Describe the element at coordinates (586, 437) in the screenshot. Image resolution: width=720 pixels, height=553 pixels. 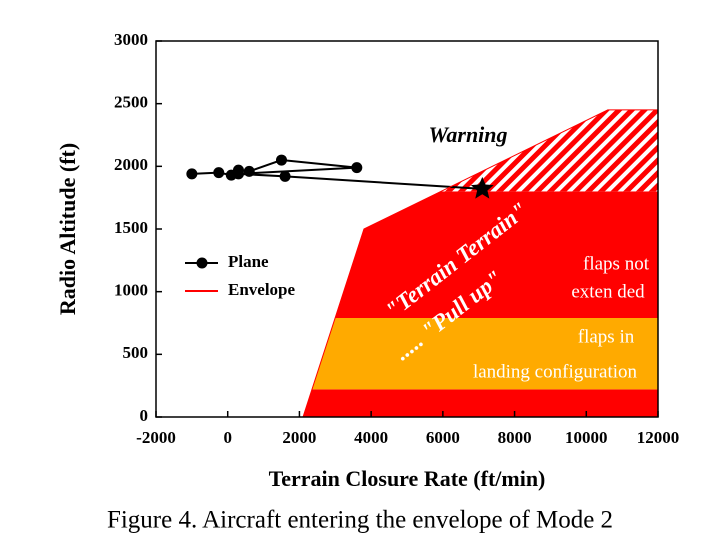
I see `x-tick-label: 10000` at that location.